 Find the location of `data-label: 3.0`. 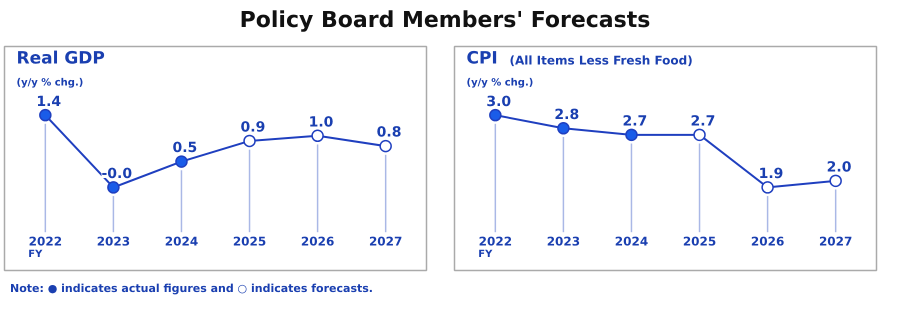

data-label: 3.0 is located at coordinates (499, 102).